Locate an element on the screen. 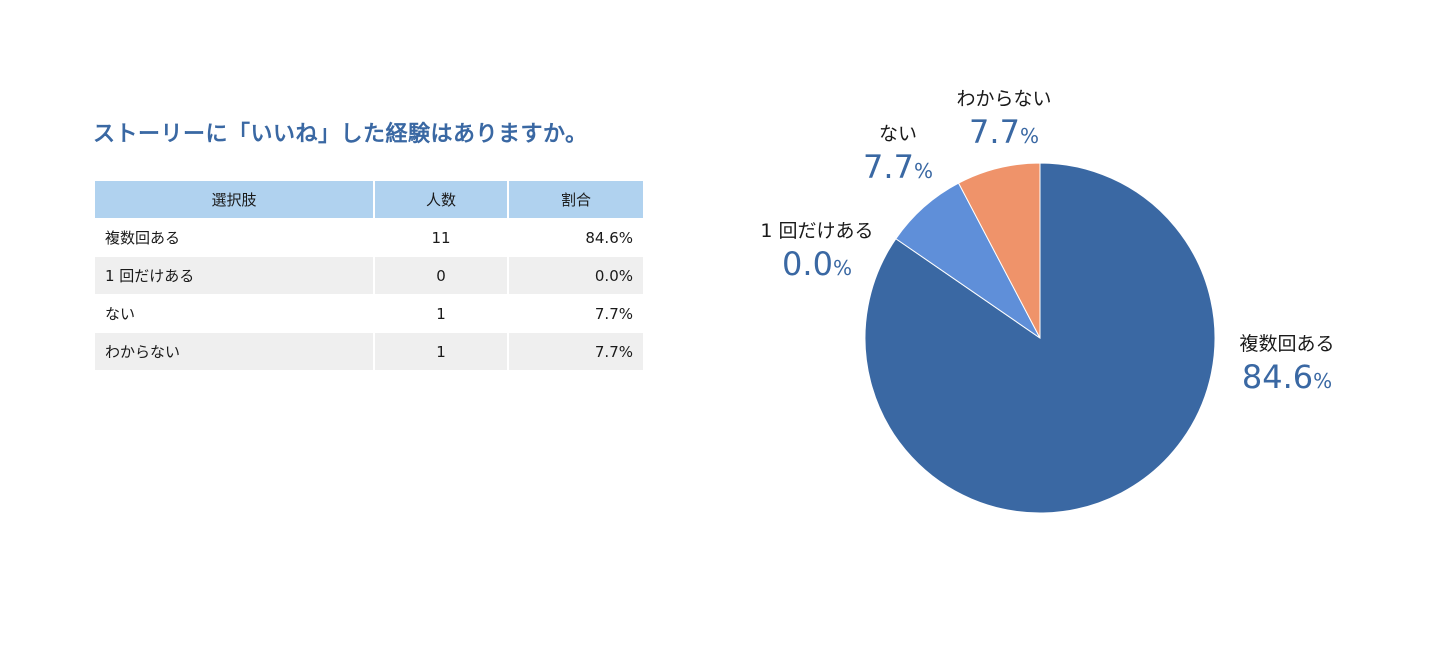  cell-ratio: 0.0% is located at coordinates (575, 275).